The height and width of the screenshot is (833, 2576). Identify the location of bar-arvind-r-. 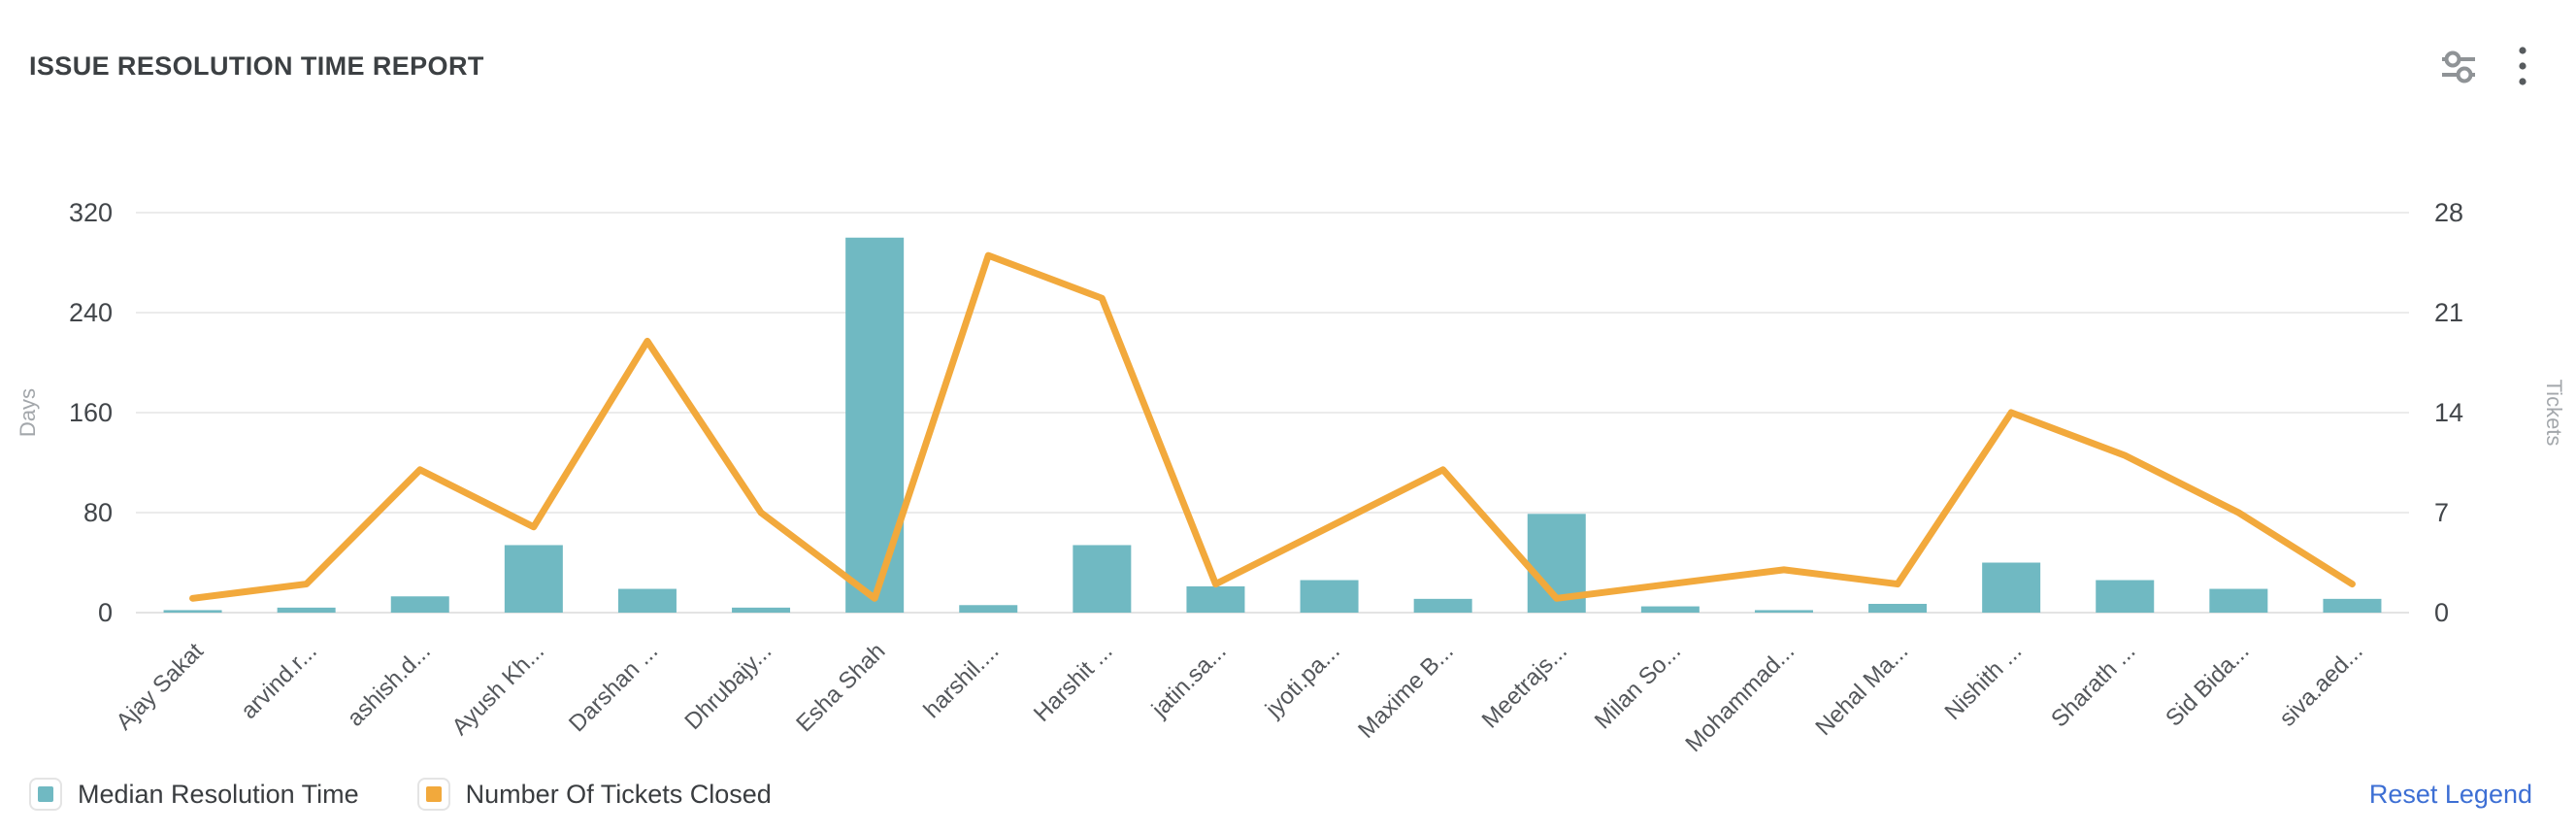
(306, 610).